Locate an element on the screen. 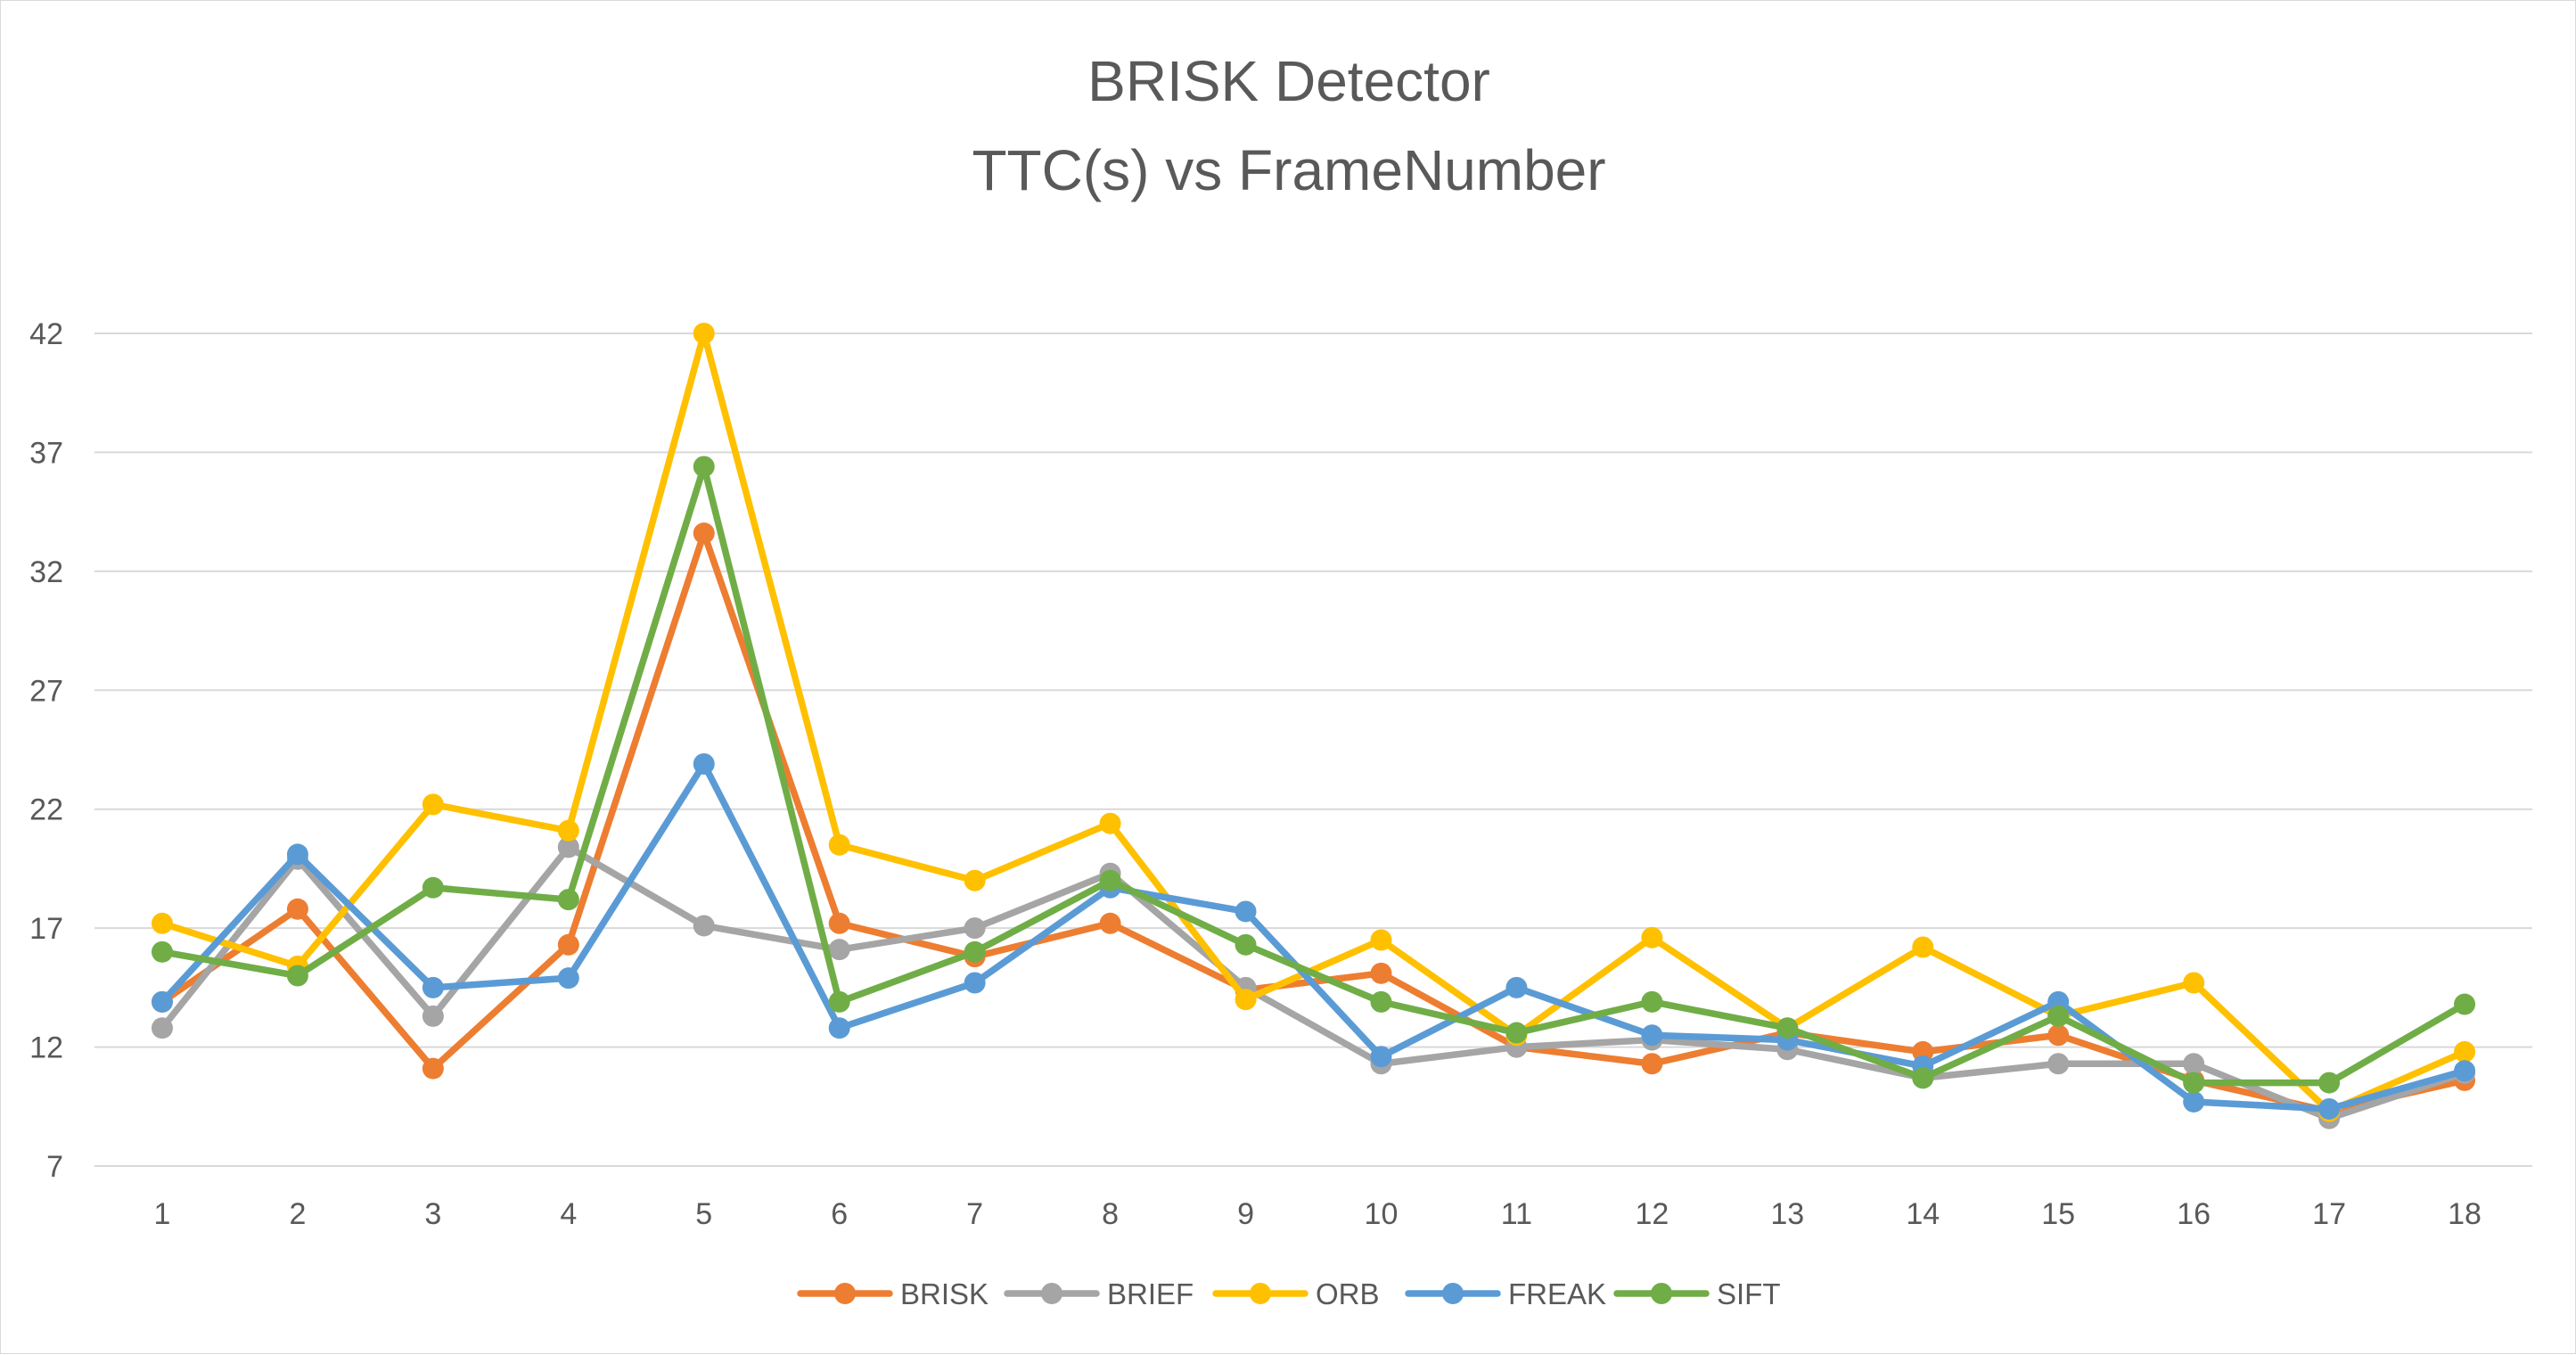 This screenshot has width=2576, height=1355. x-tick-label: 15 is located at coordinates (2058, 1214).